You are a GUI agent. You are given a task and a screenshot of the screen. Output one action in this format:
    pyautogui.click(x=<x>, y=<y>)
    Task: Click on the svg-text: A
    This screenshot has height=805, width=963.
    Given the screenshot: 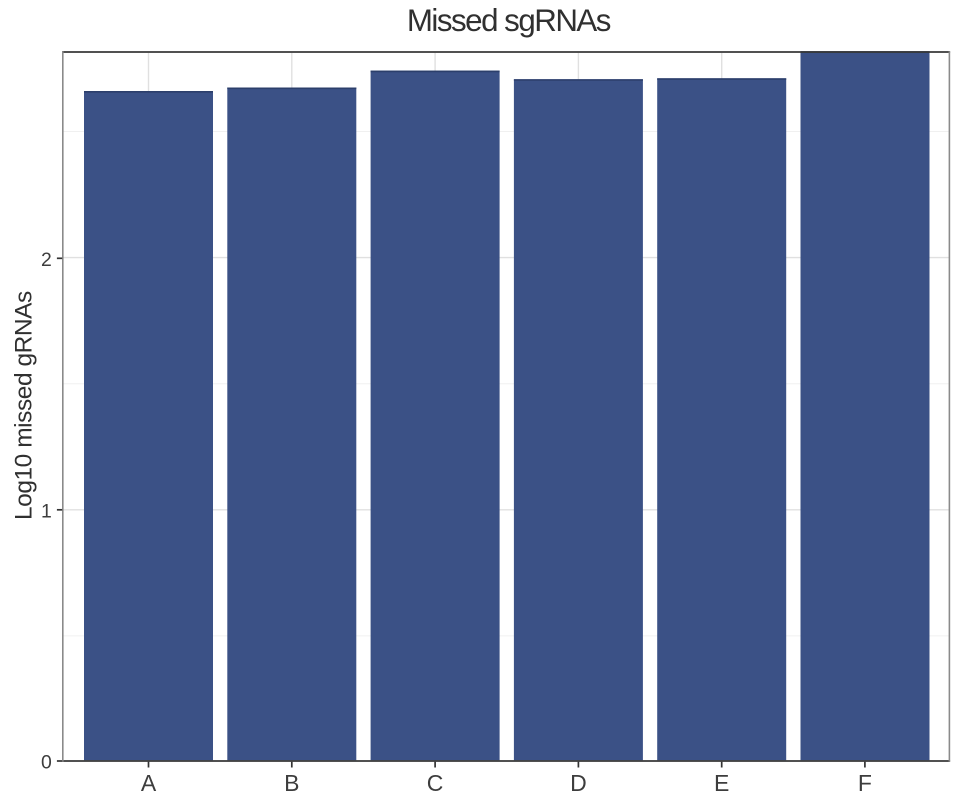 What is the action you would take?
    pyautogui.click(x=149, y=783)
    